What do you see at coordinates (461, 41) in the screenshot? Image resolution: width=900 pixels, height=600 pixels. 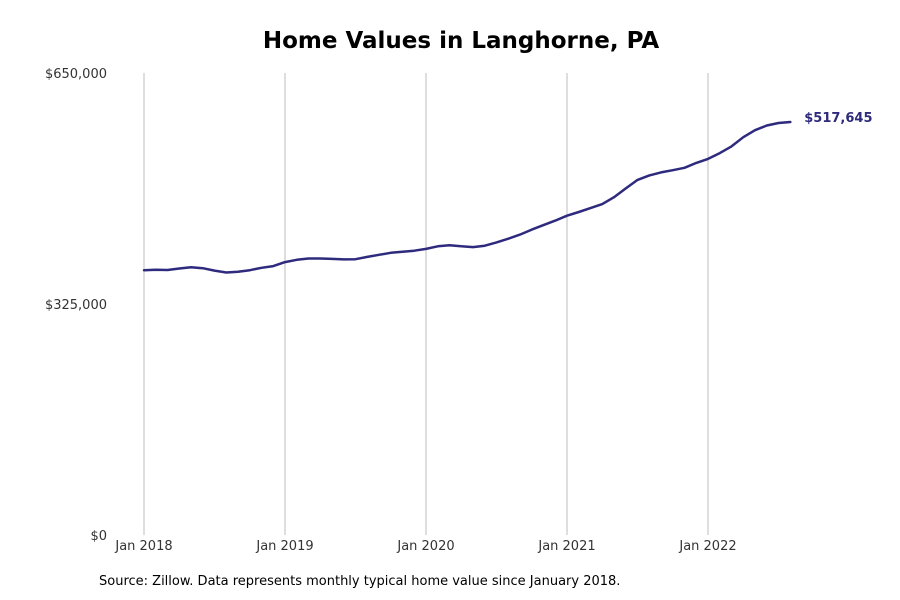 I see `chart-title: Home Values in Langhorne, PA` at bounding box center [461, 41].